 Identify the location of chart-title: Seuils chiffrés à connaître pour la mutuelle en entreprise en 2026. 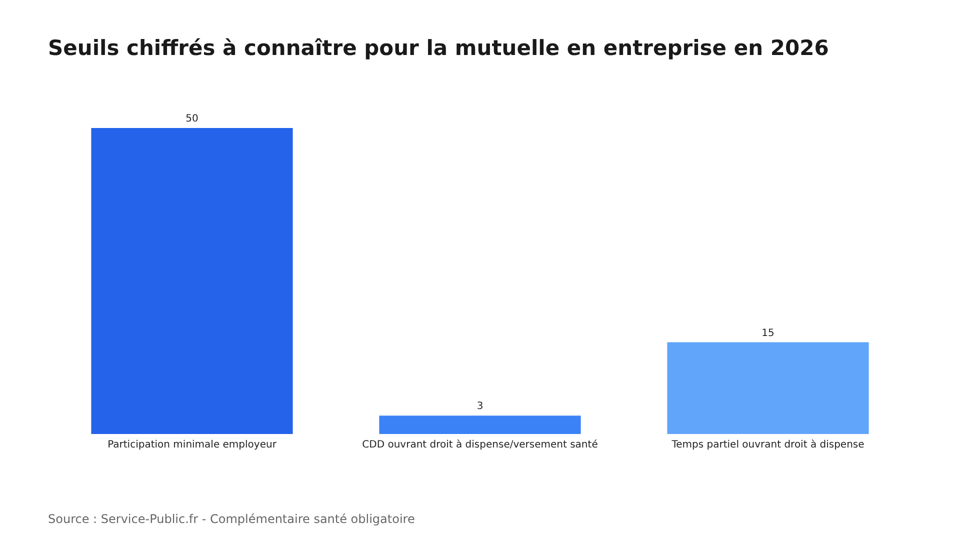
(438, 48).